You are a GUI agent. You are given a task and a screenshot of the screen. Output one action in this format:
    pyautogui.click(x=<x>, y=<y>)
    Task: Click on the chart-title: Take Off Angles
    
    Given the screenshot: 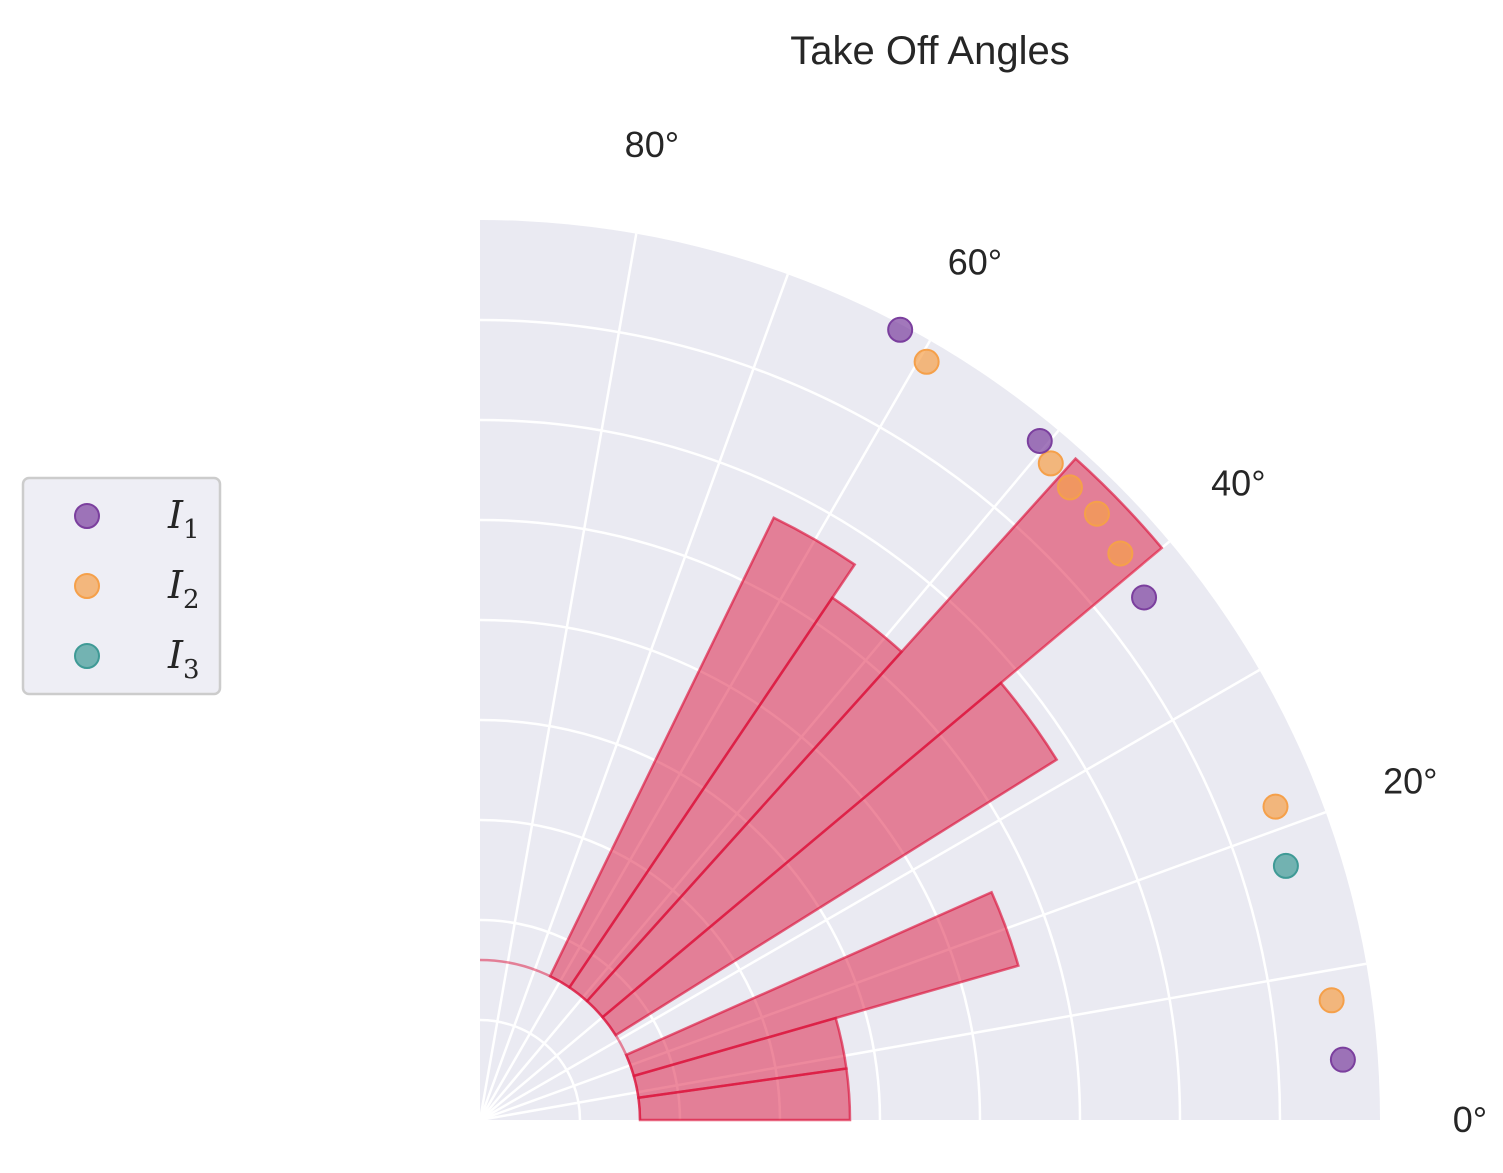 What is the action you would take?
    pyautogui.click(x=929, y=51)
    